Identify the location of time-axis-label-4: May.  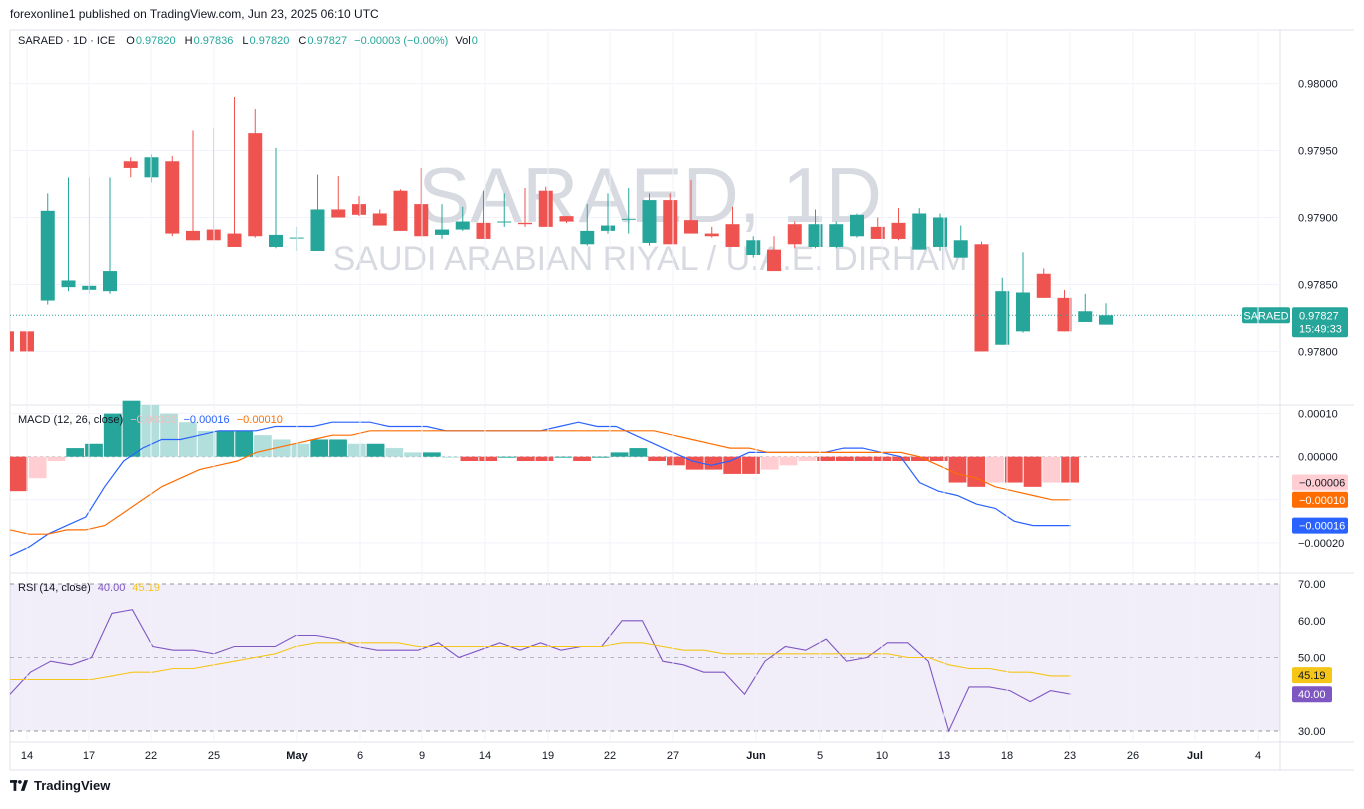
(297, 756).